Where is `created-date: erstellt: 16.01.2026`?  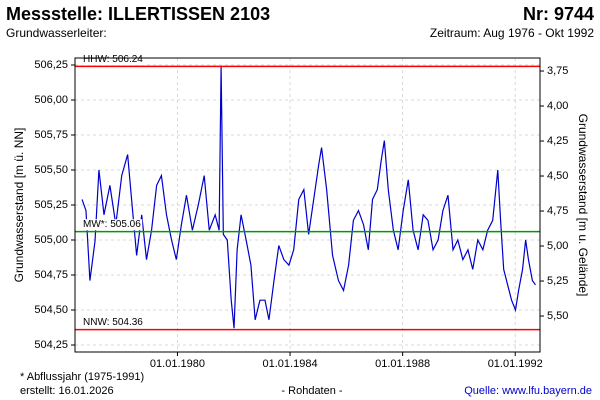
created-date: erstellt: 16.01.2026 is located at coordinates (67, 391).